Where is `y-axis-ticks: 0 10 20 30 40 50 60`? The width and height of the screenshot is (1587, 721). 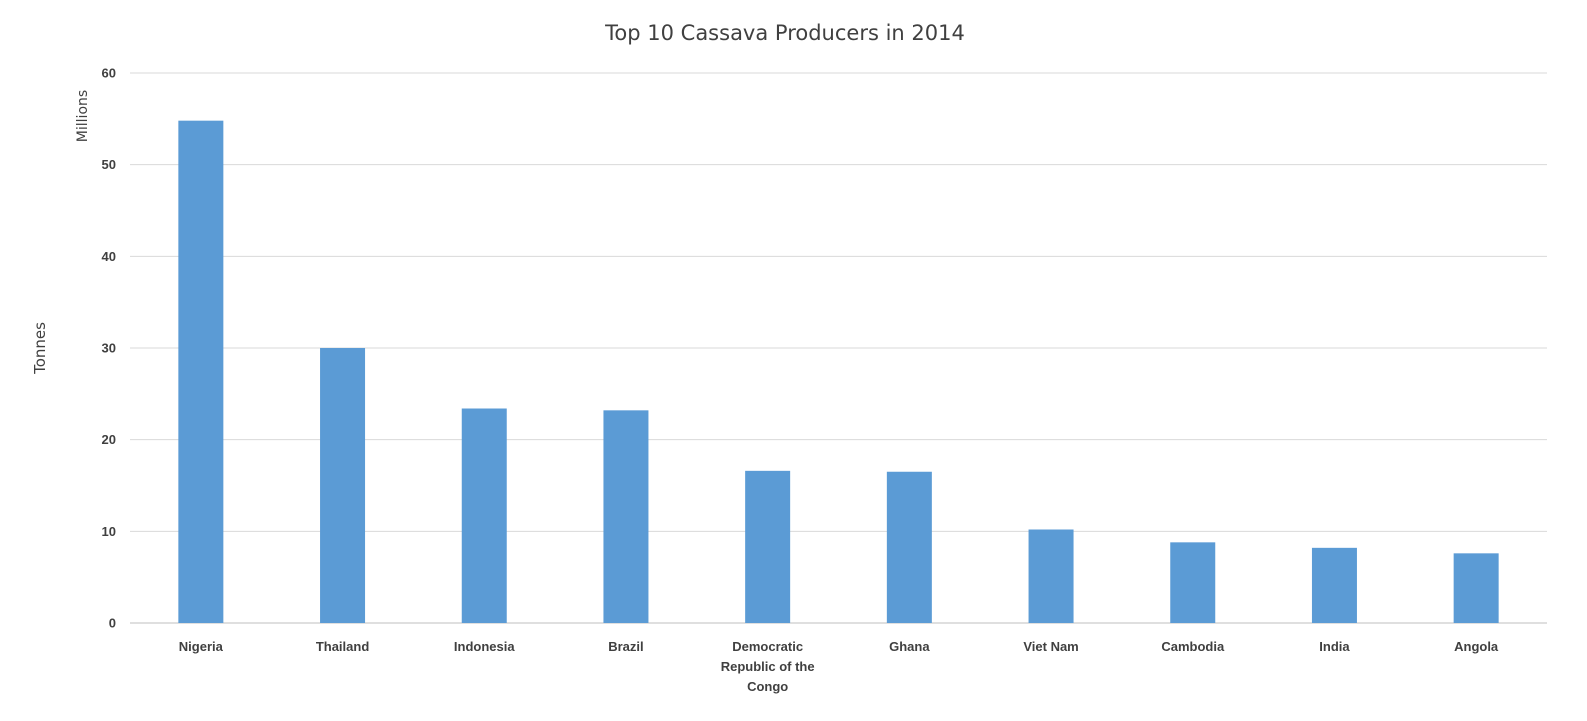
y-axis-ticks: 0 10 20 30 40 50 60 is located at coordinates (109, 348).